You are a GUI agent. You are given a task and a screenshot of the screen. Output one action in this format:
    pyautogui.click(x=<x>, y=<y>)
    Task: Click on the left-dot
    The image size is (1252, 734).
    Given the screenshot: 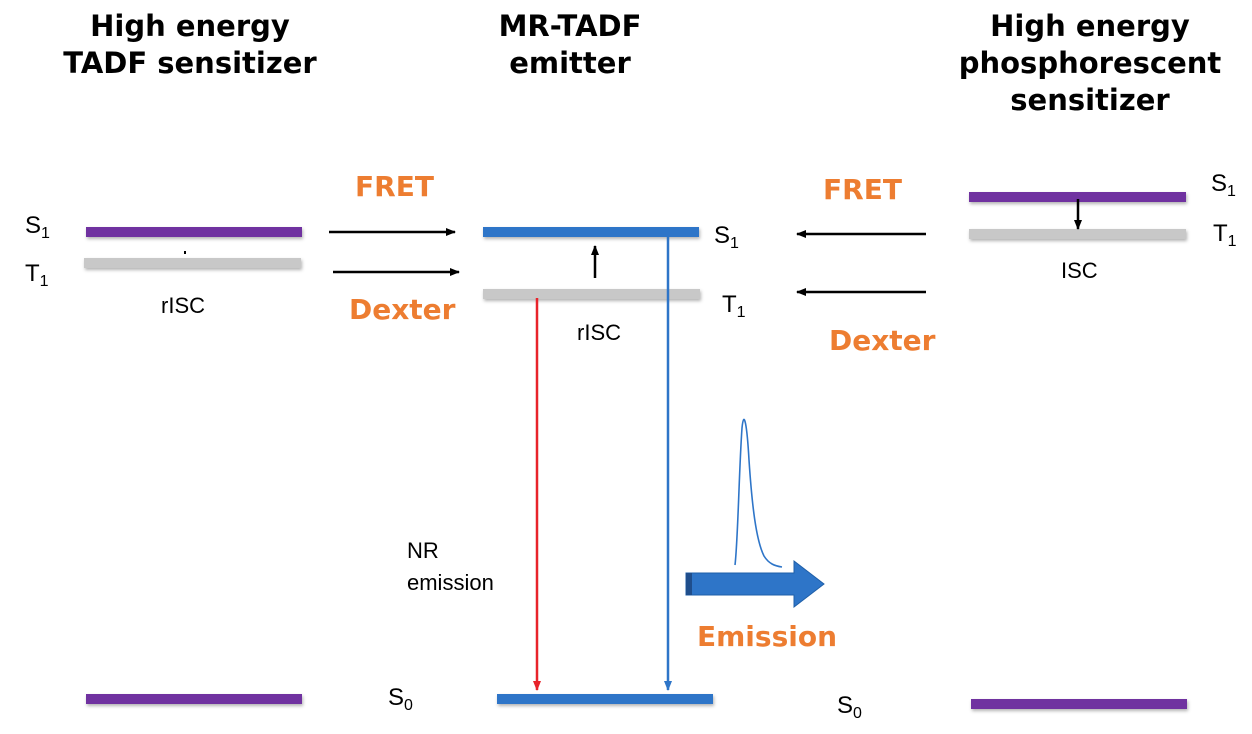 What is the action you would take?
    pyautogui.click(x=185, y=252)
    